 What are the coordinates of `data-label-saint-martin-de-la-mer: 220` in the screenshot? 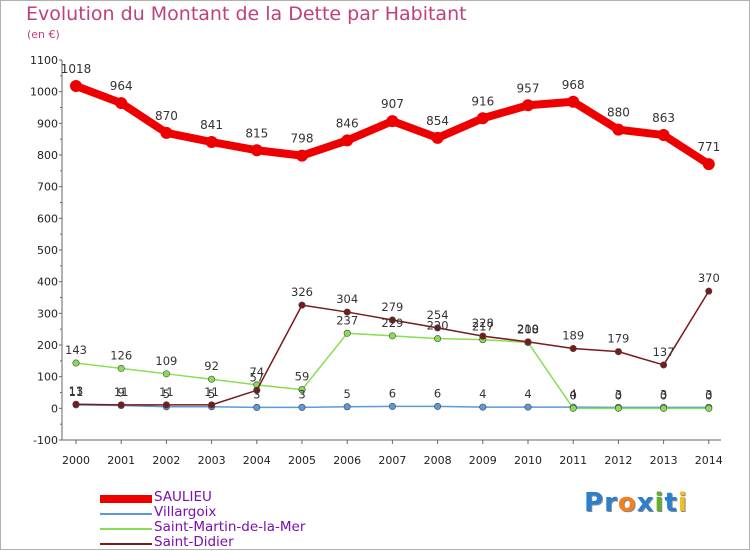 It's located at (438, 326).